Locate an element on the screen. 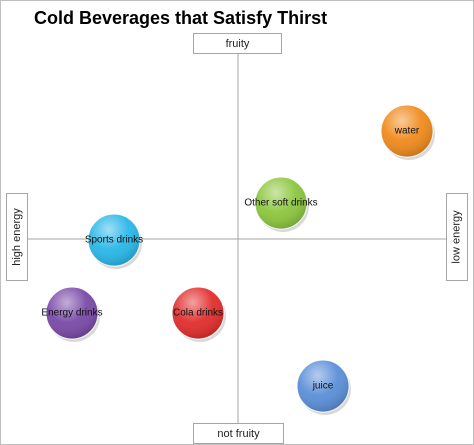 This screenshot has width=474, height=445. bubble-shine-energy-drinks is located at coordinates (72, 313).